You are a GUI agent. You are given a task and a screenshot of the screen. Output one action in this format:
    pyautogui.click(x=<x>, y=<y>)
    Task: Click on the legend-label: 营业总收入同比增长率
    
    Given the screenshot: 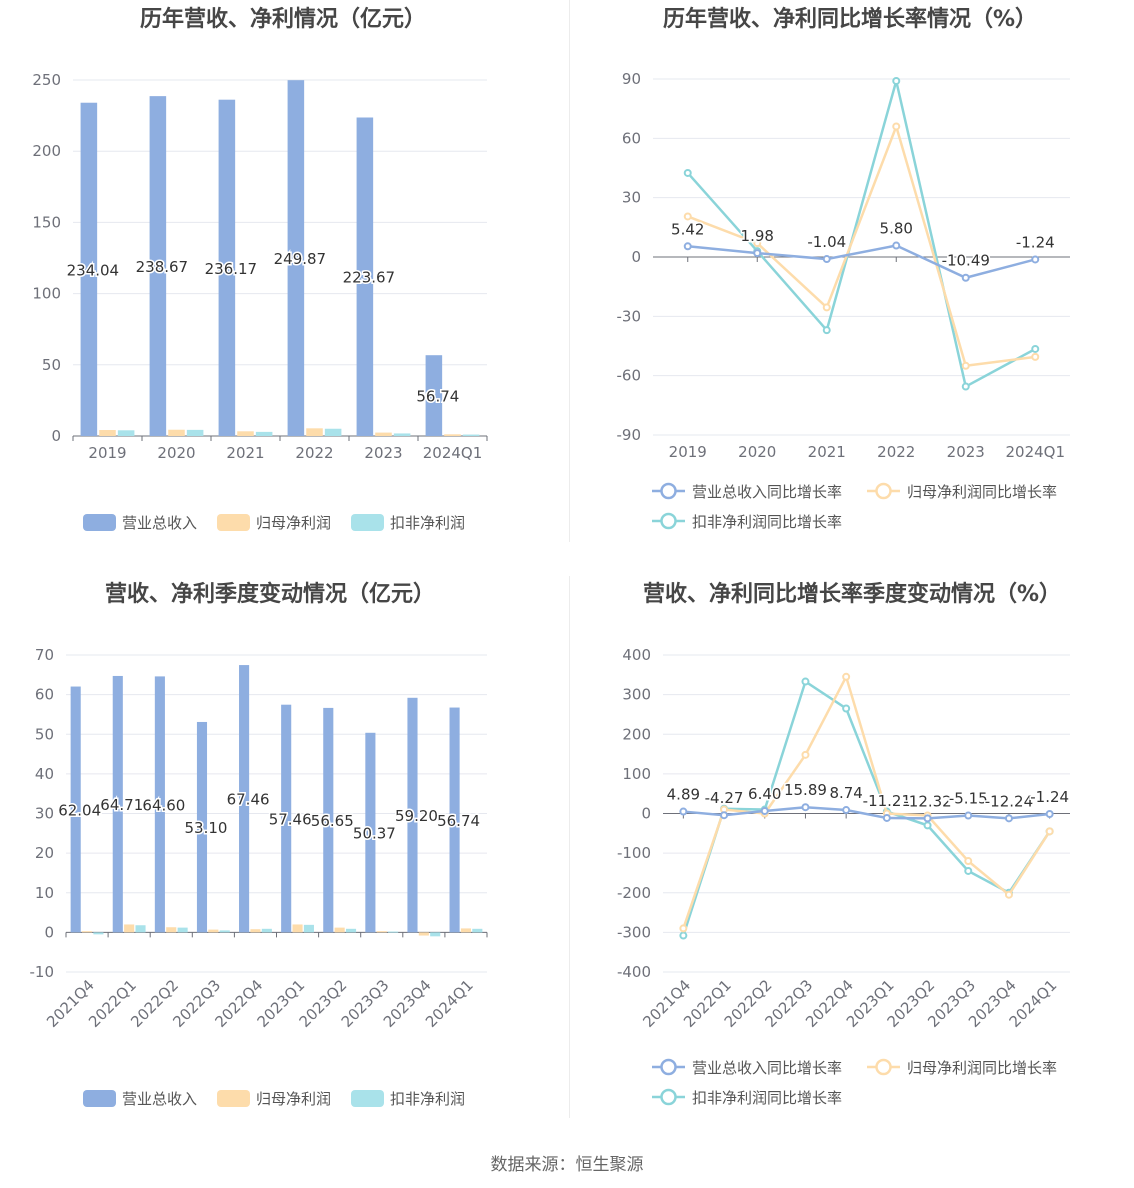 What is the action you would take?
    pyautogui.click(x=767, y=1068)
    